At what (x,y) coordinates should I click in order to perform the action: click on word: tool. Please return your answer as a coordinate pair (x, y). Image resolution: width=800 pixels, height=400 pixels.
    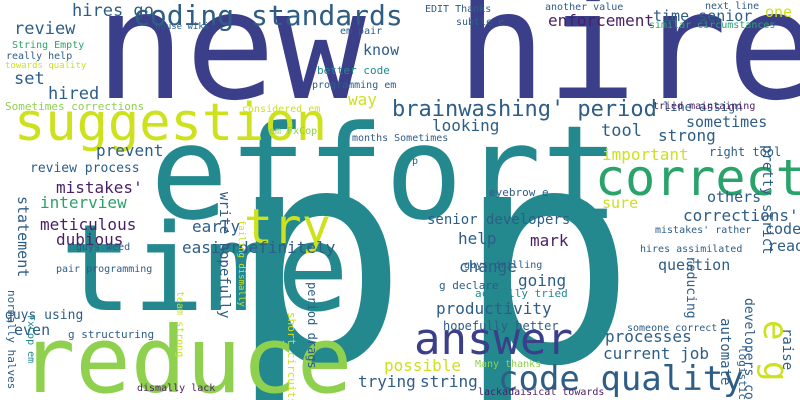
    Looking at the image, I should click on (621, 131).